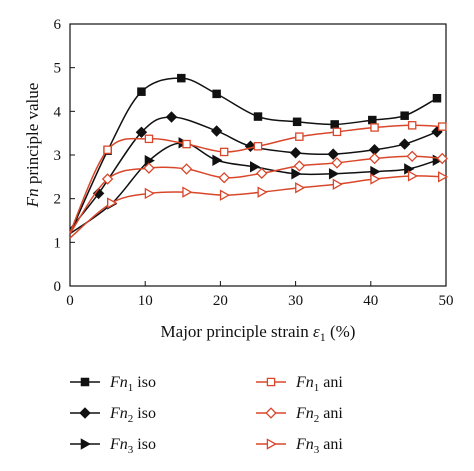 The height and width of the screenshot is (471, 474). Describe the element at coordinates (319, 415) in the screenshot. I see `legend-label: Fn2 ani` at that location.